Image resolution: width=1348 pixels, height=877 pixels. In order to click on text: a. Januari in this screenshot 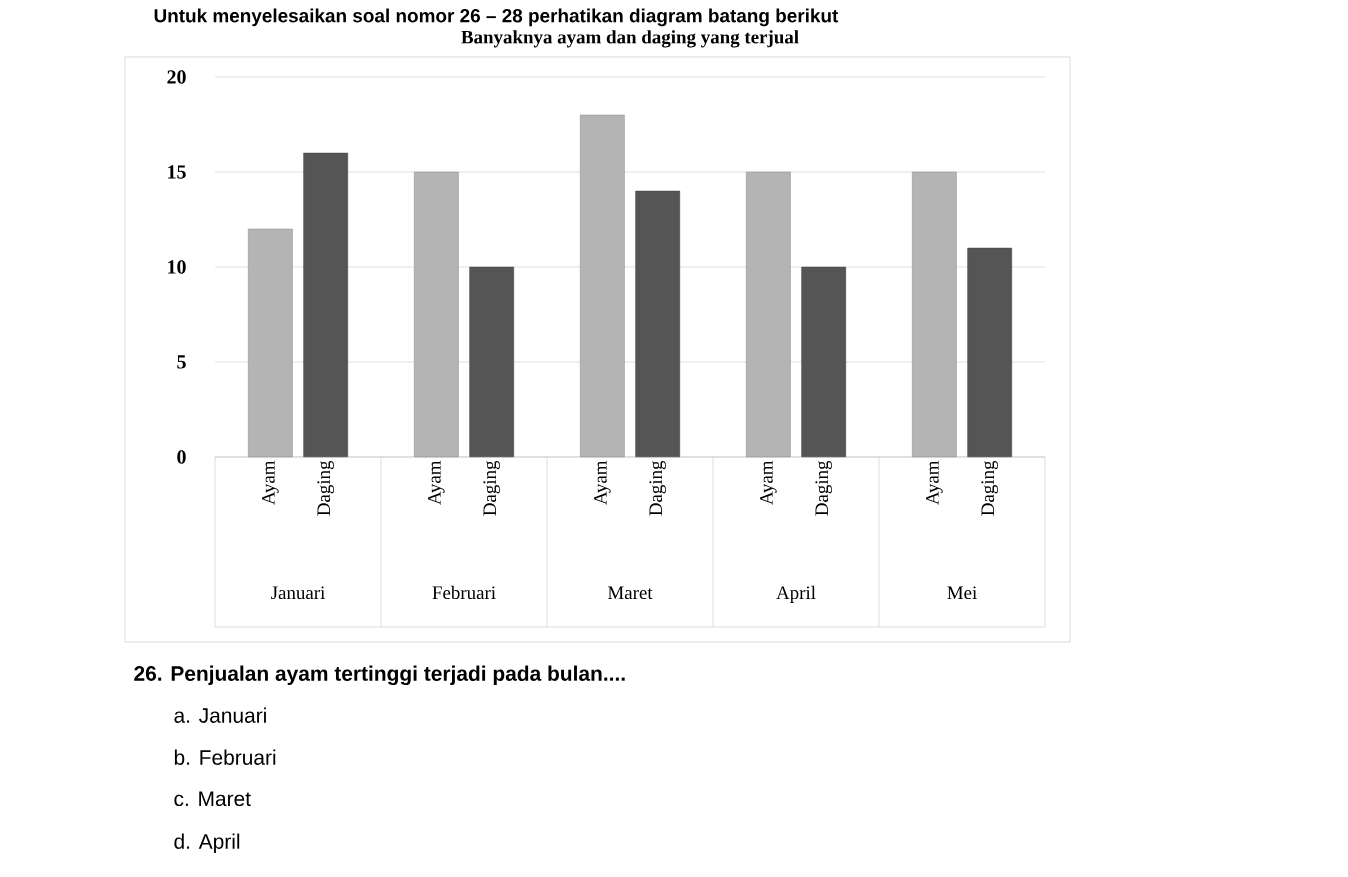, I will do `click(220, 715)`.